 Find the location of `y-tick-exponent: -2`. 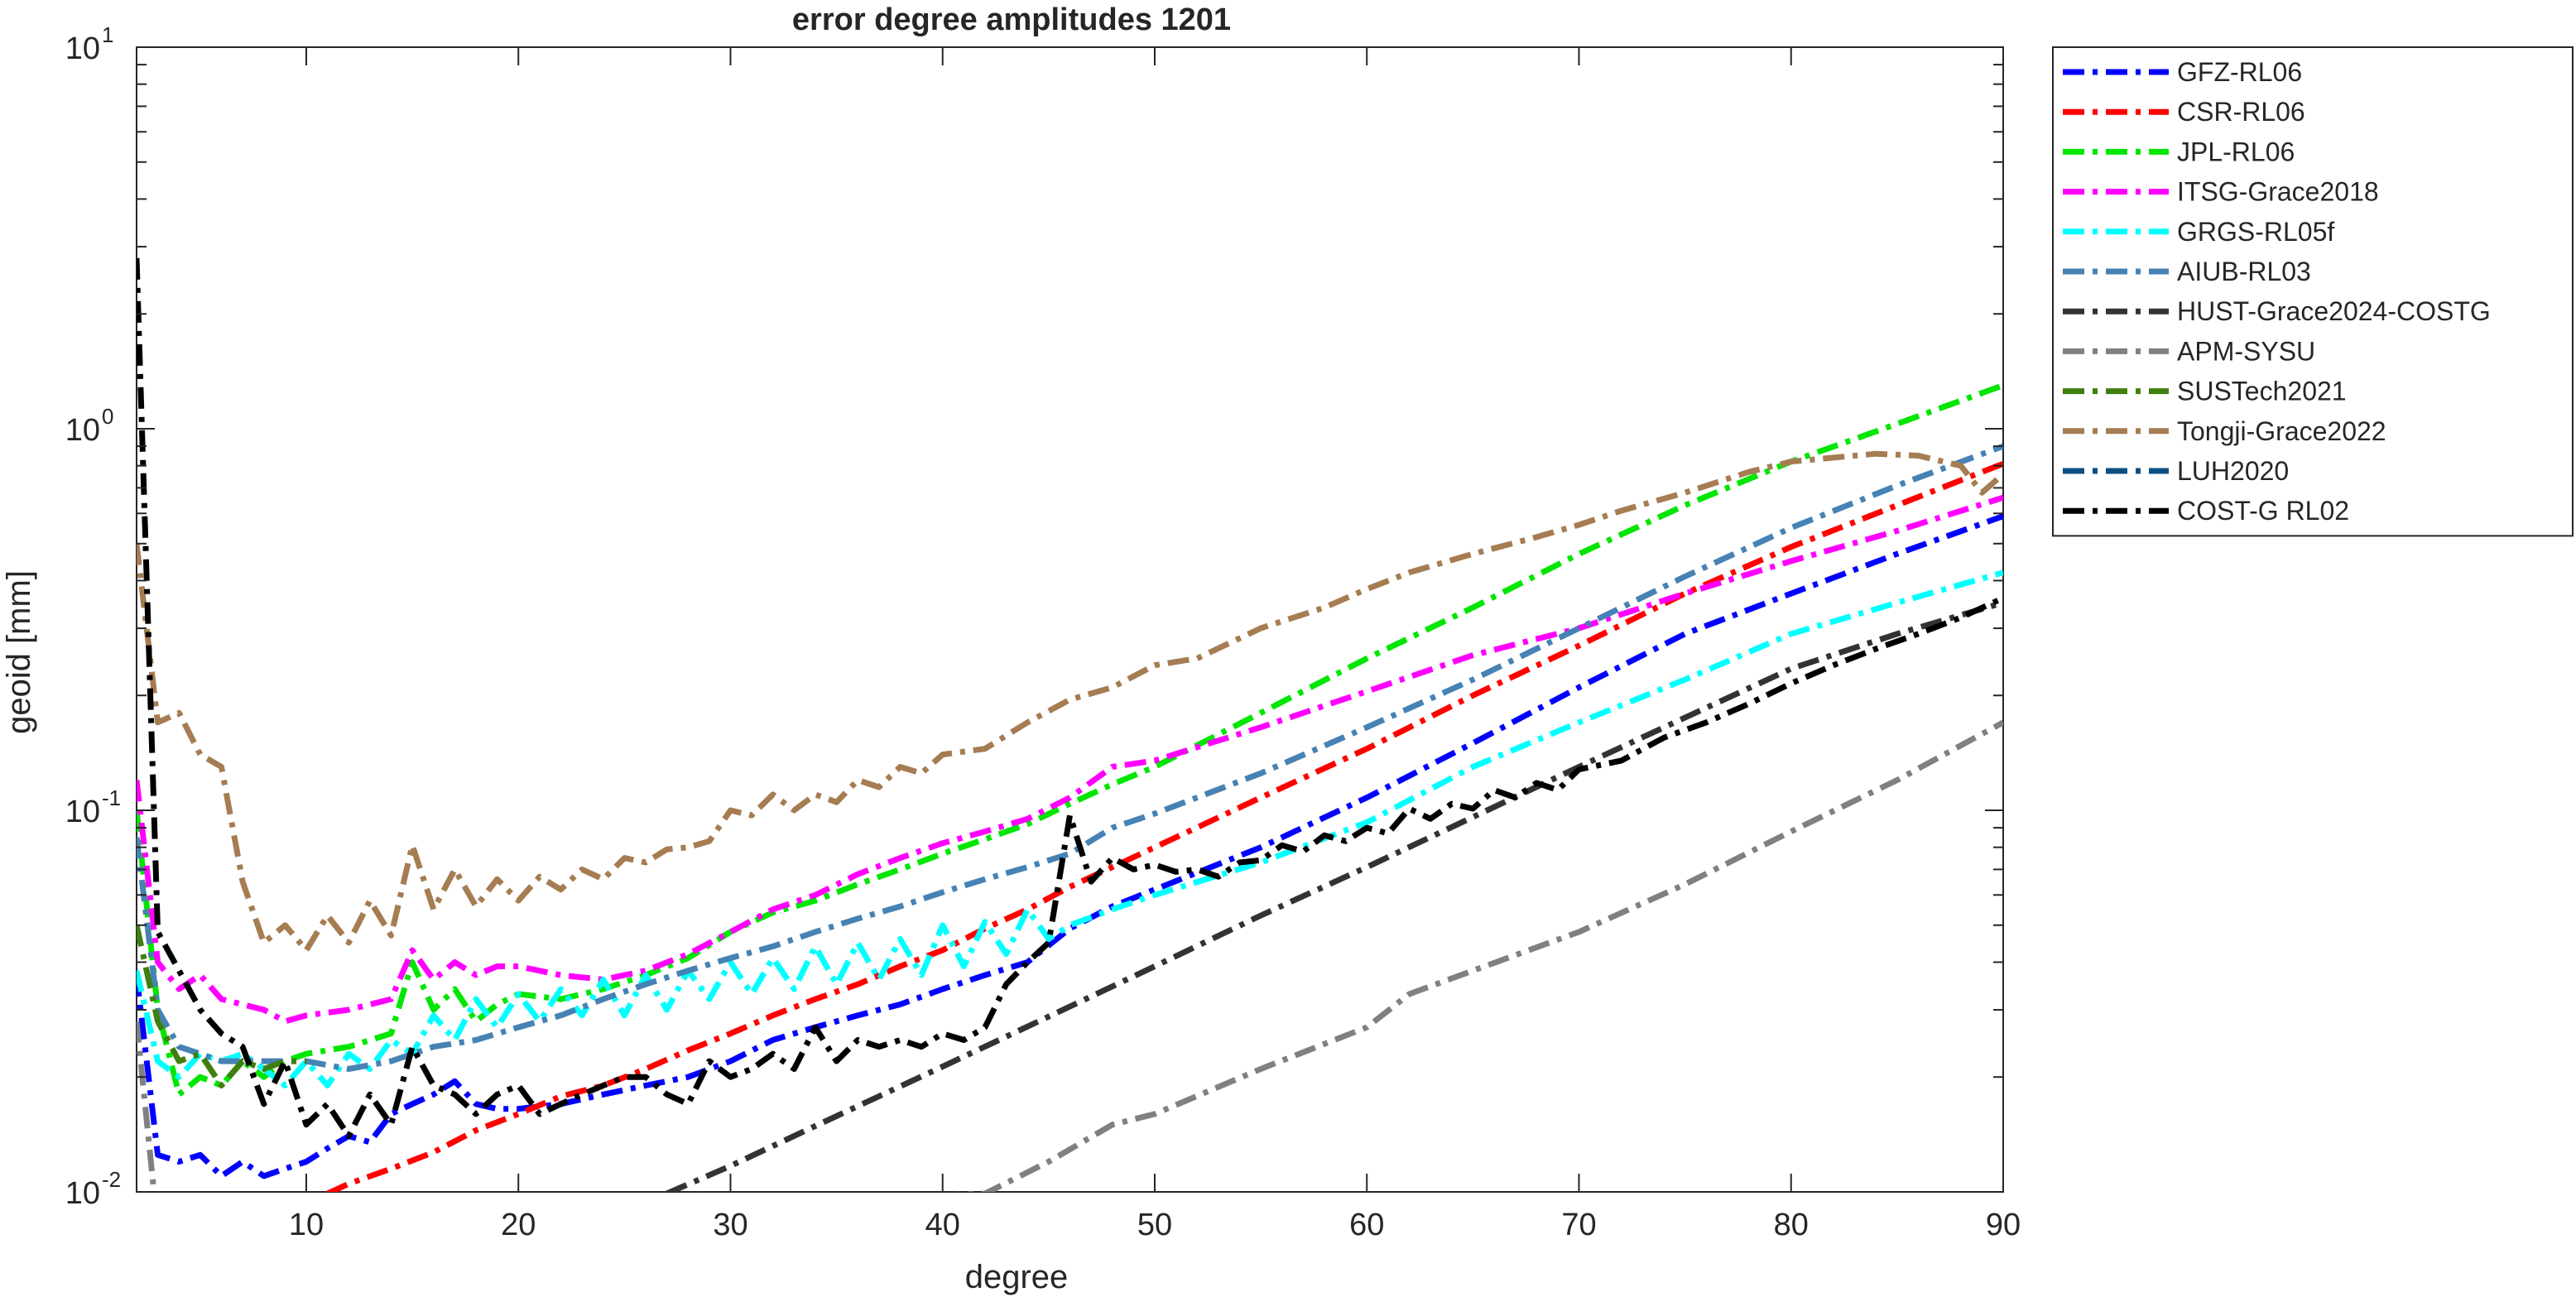

y-tick-exponent: -2 is located at coordinates (111, 1179).